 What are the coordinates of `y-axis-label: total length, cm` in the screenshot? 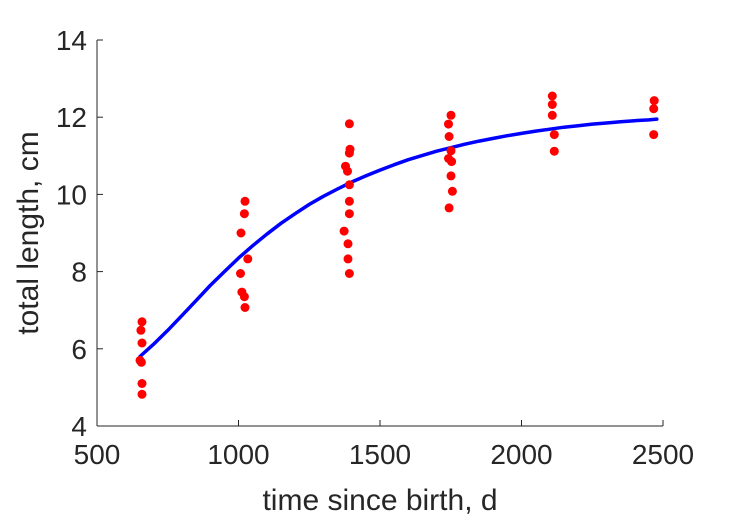 It's located at (28, 232).